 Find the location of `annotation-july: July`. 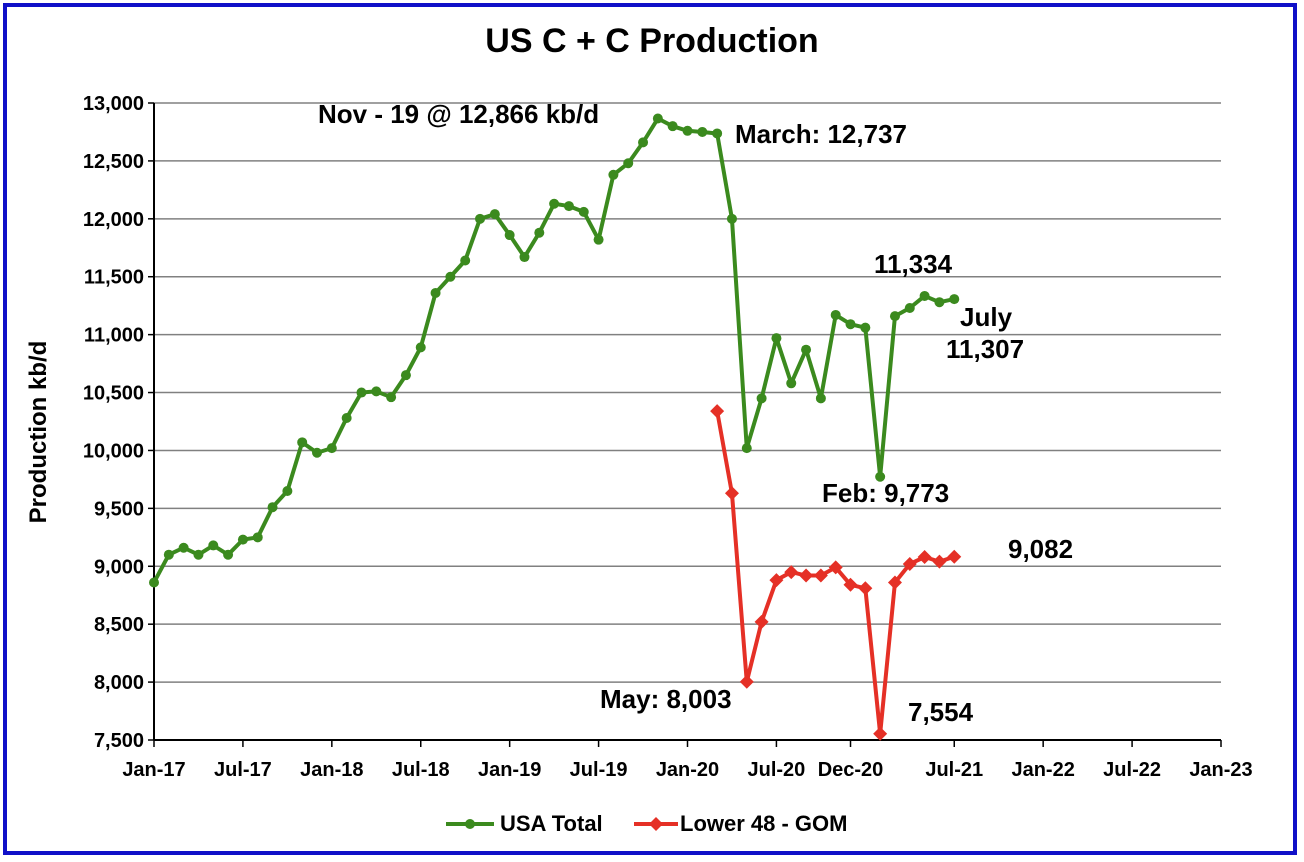

annotation-july: July is located at coordinates (986, 317).